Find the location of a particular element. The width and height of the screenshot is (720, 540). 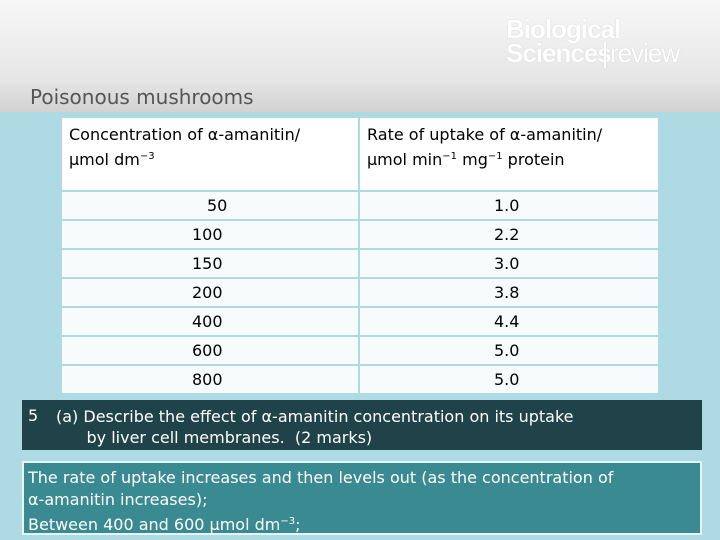

slide-title: Poisonous mushrooms is located at coordinates (142, 97).